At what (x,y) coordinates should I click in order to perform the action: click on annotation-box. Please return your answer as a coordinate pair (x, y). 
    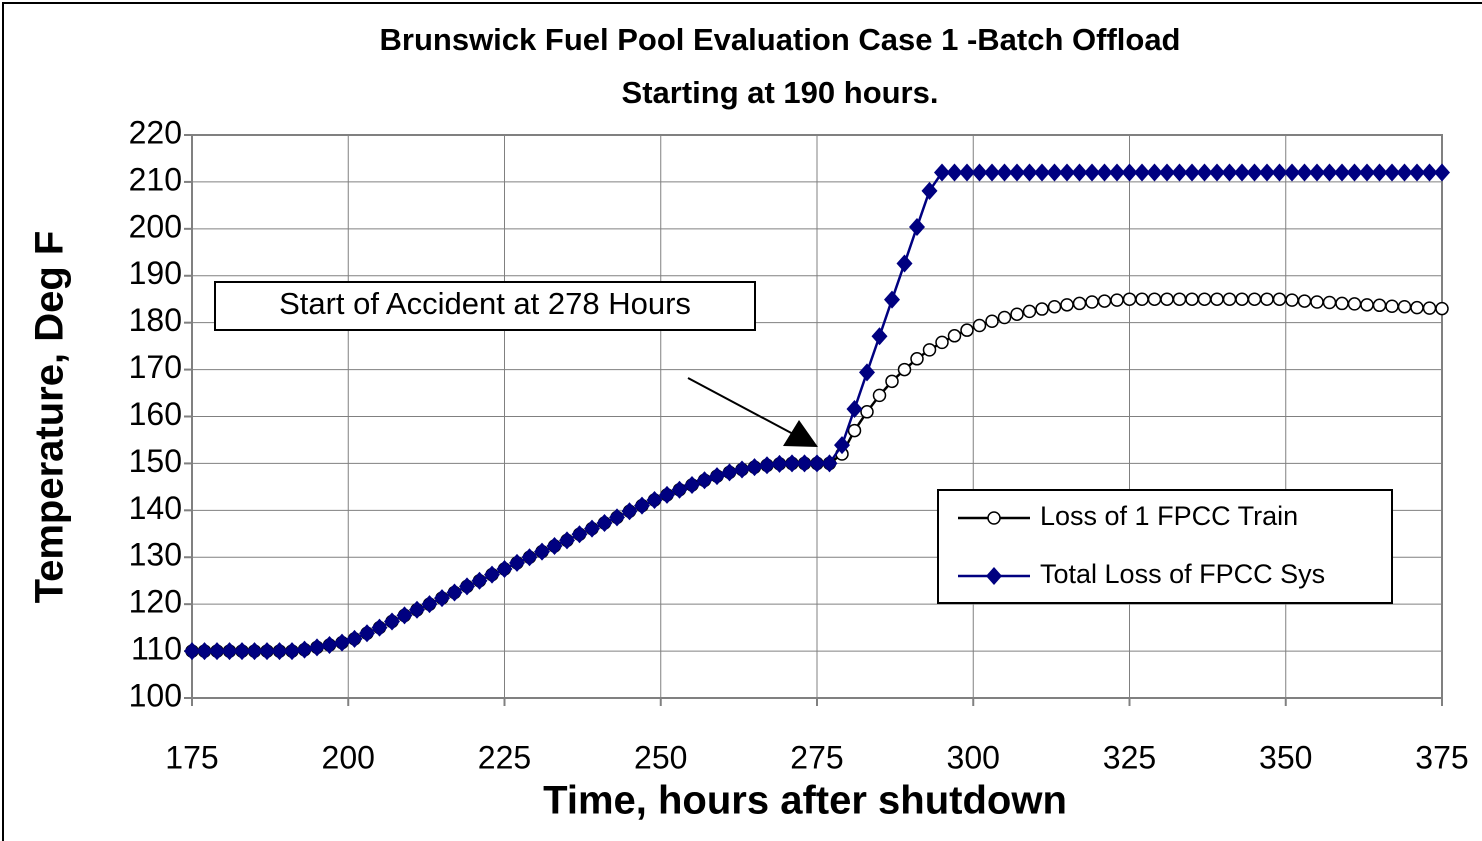
    Looking at the image, I should click on (485, 306).